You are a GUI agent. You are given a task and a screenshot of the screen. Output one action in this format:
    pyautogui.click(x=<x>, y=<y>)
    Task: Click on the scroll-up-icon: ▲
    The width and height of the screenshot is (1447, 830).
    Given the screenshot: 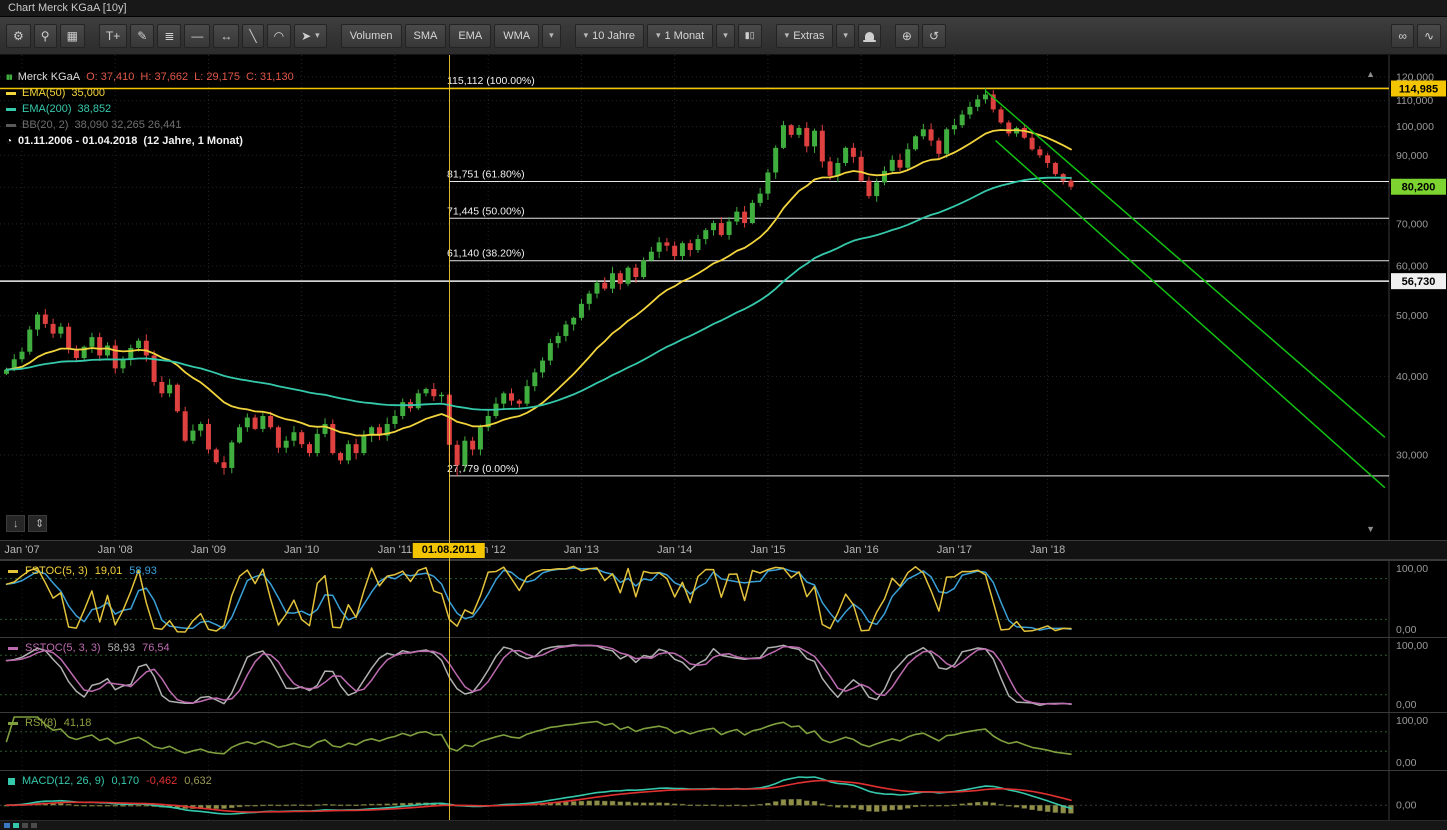 What is the action you would take?
    pyautogui.click(x=1370, y=74)
    